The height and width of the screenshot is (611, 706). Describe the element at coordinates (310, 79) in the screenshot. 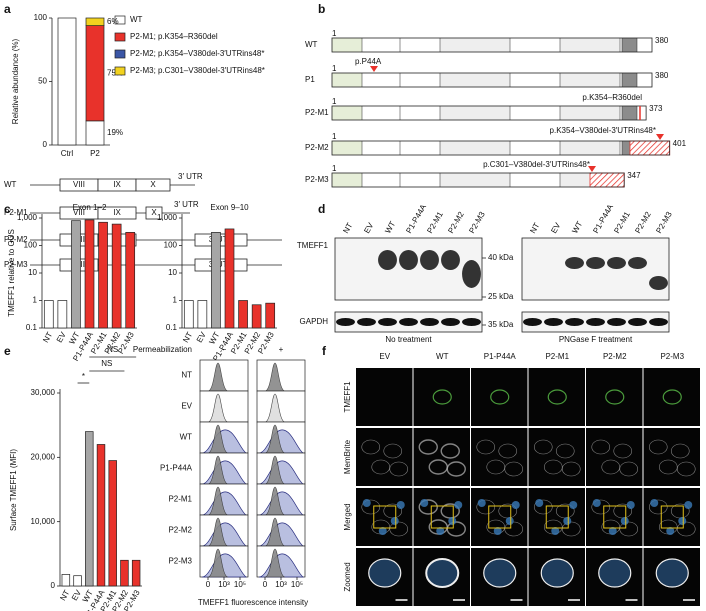

I see `protein-name: P1` at that location.